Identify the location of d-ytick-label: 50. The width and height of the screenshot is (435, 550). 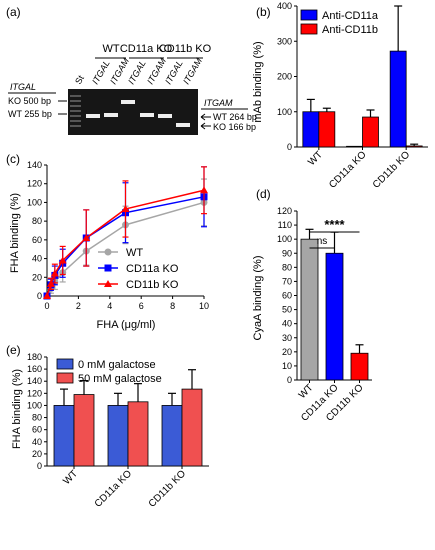
(287, 310).